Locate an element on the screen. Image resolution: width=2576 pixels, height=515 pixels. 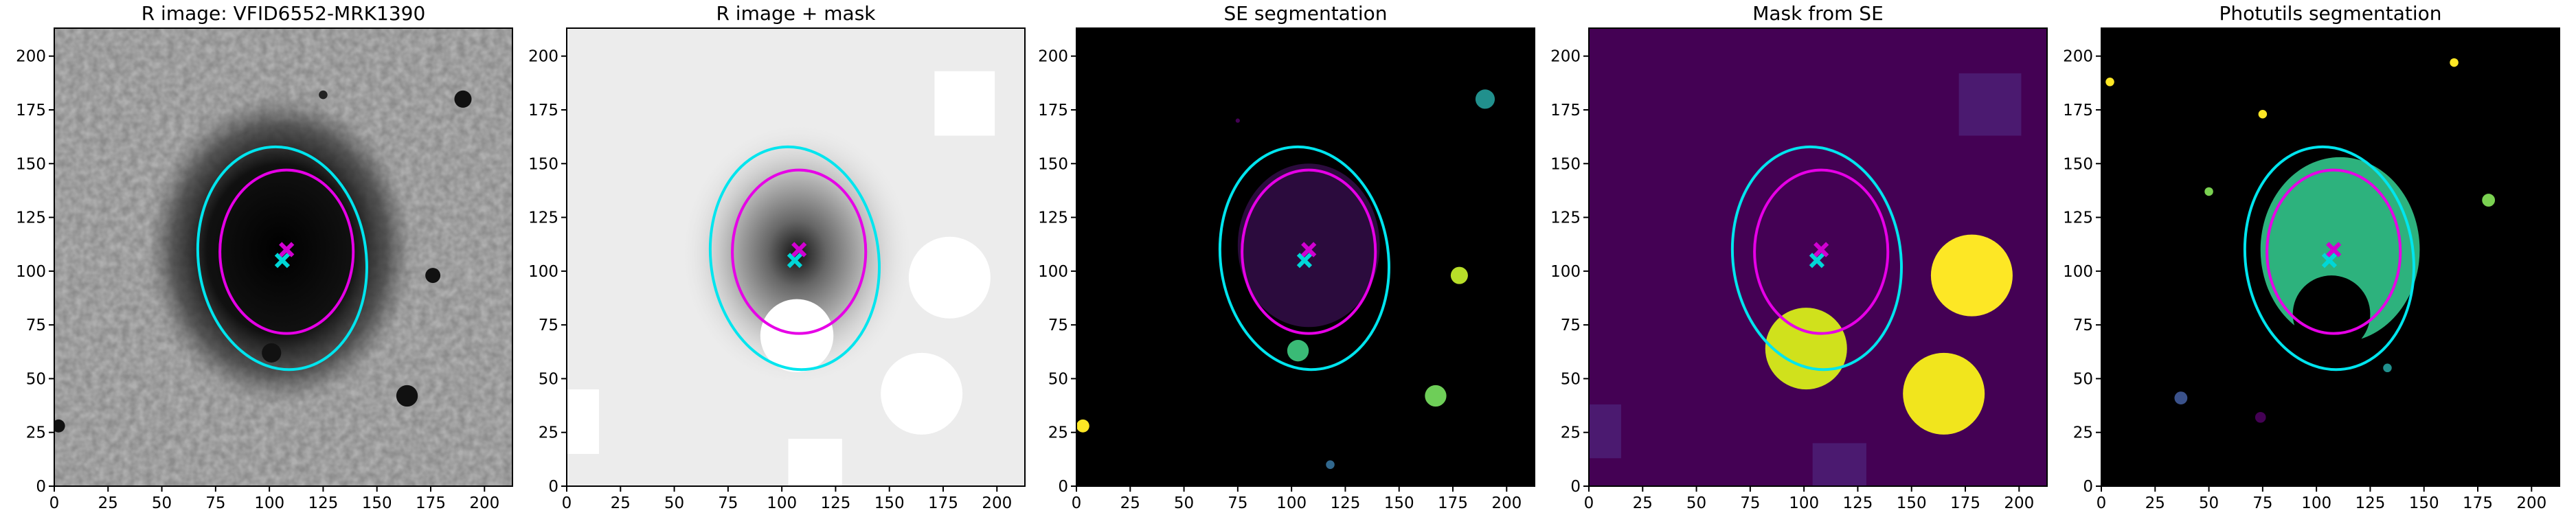
x-tick-label: 25 is located at coordinates (2155, 503).